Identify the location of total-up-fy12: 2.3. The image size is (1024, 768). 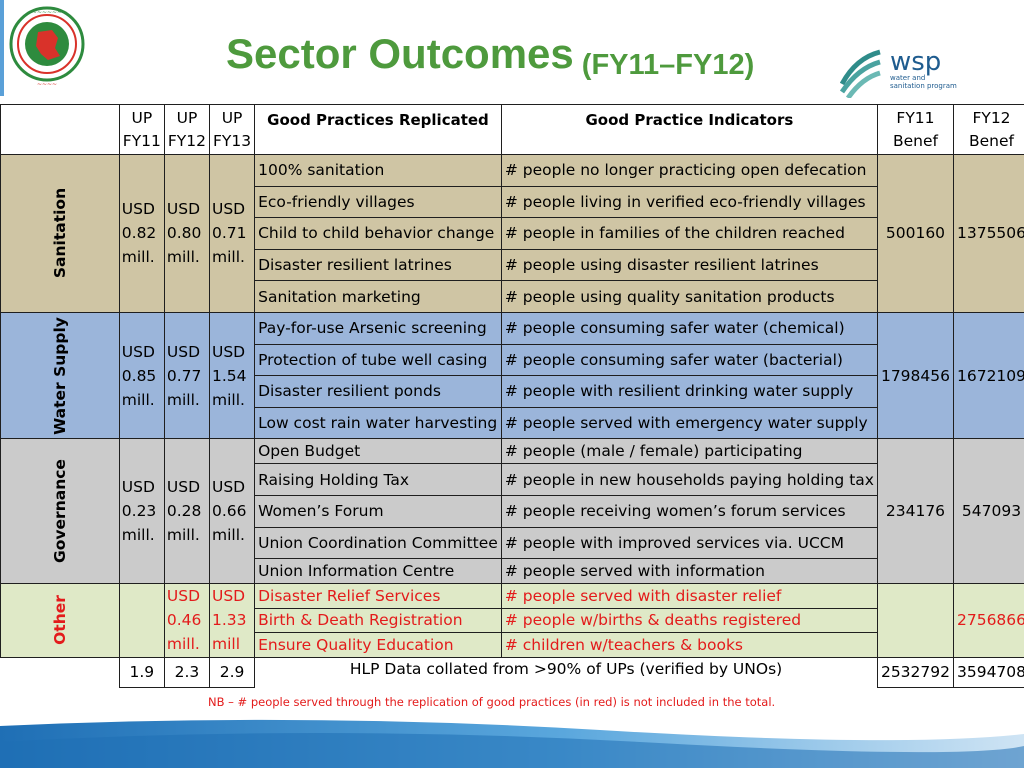
(187, 672).